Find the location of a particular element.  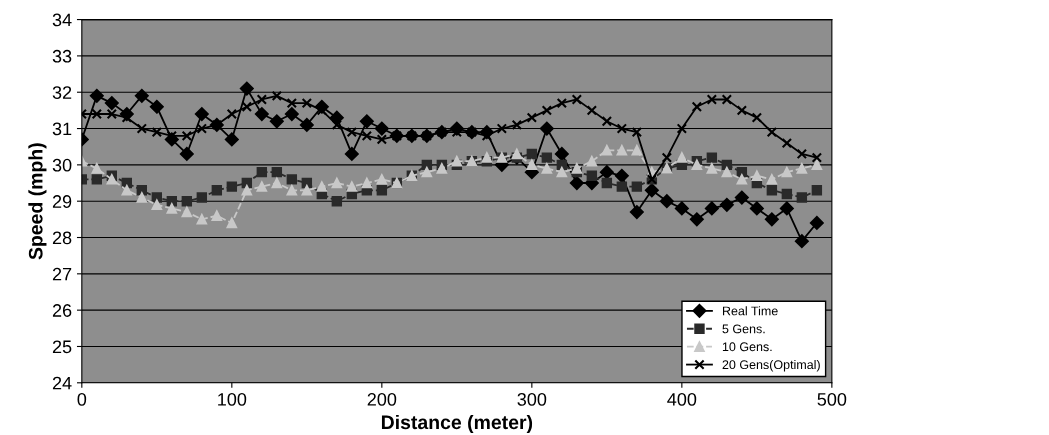

y-tick-label: 28 is located at coordinates (62, 238).